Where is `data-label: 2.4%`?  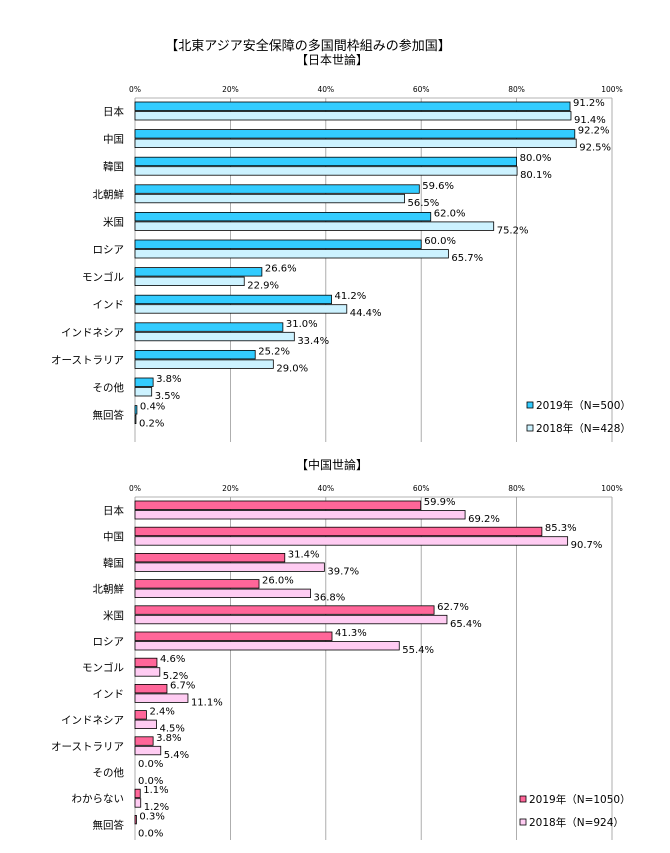
data-label: 2.4% is located at coordinates (161, 712).